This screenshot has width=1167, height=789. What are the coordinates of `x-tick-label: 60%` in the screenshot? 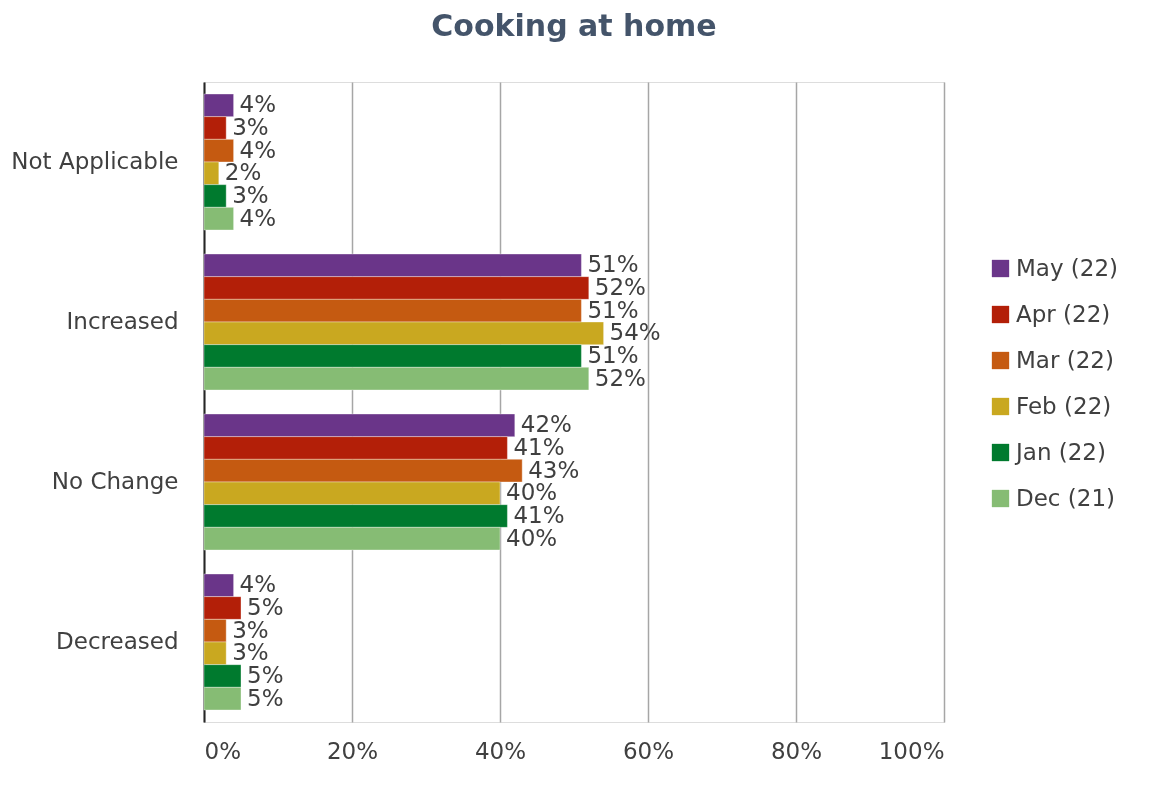 It's located at (648, 750).